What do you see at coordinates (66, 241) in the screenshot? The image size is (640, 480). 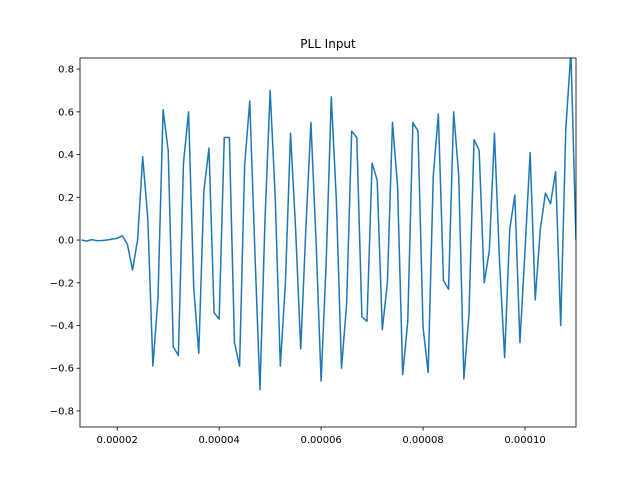 I see `y-tick-label: 0.0` at bounding box center [66, 241].